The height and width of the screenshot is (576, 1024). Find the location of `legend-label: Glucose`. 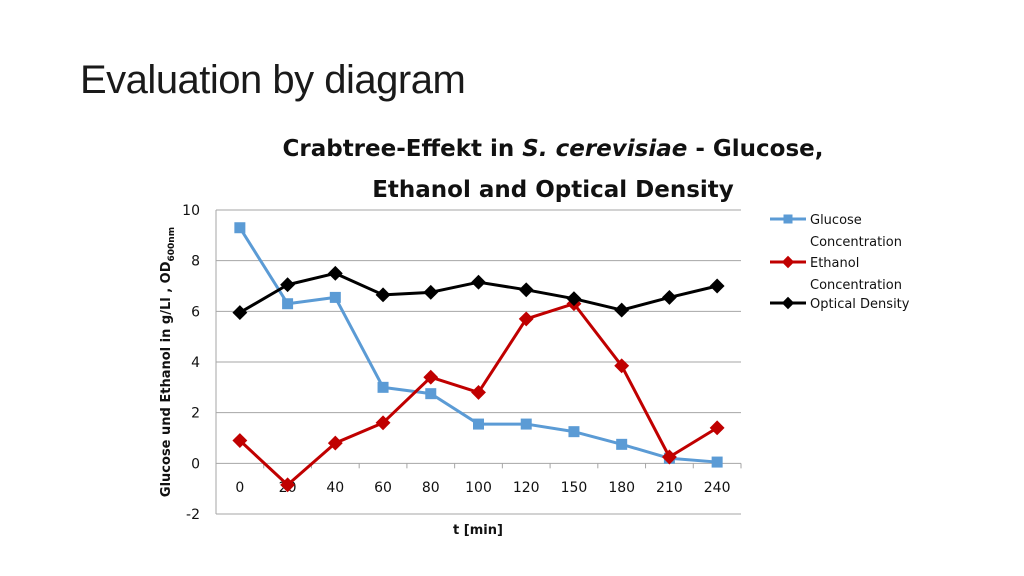

legend-label: Glucose is located at coordinates (836, 220).